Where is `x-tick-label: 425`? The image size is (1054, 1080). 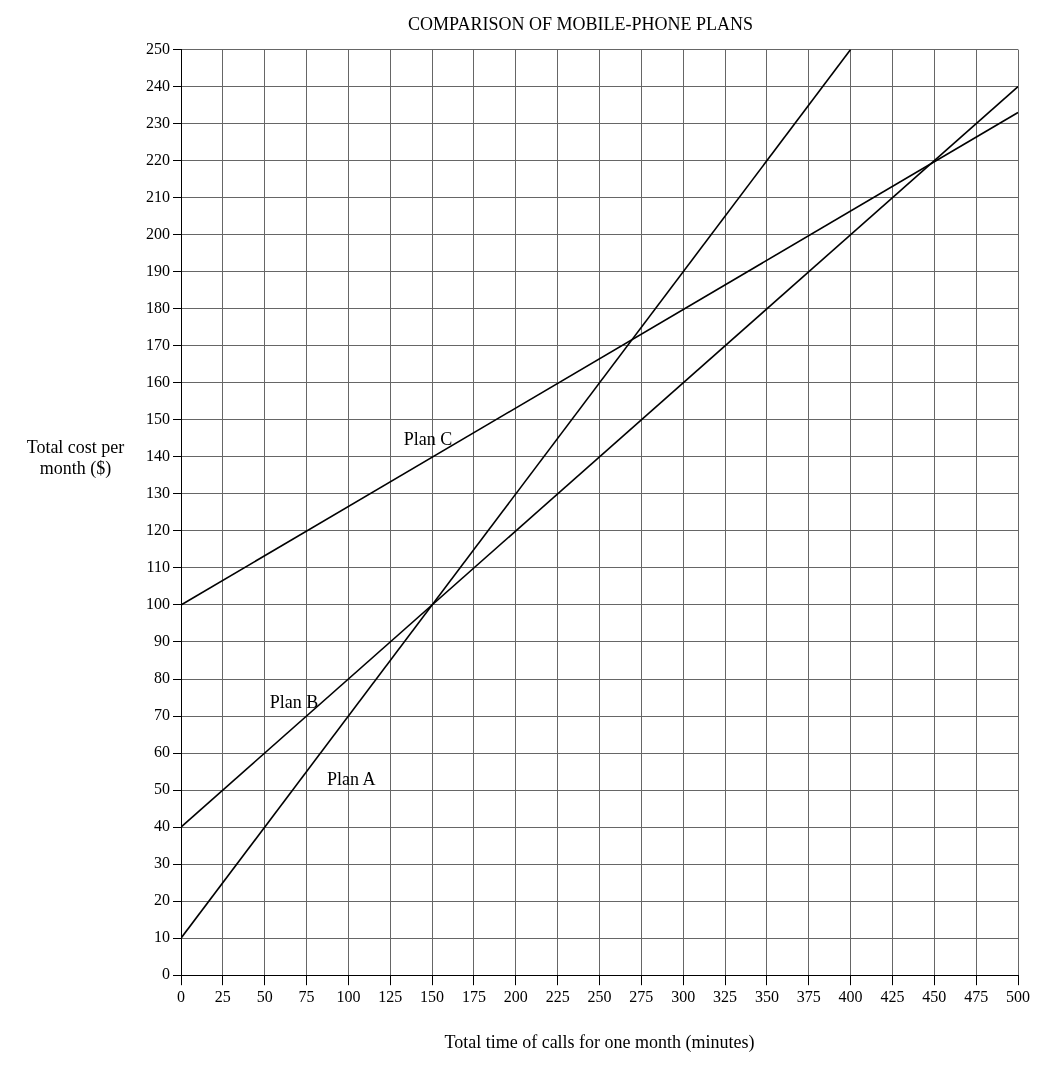 x-tick-label: 425 is located at coordinates (892, 996).